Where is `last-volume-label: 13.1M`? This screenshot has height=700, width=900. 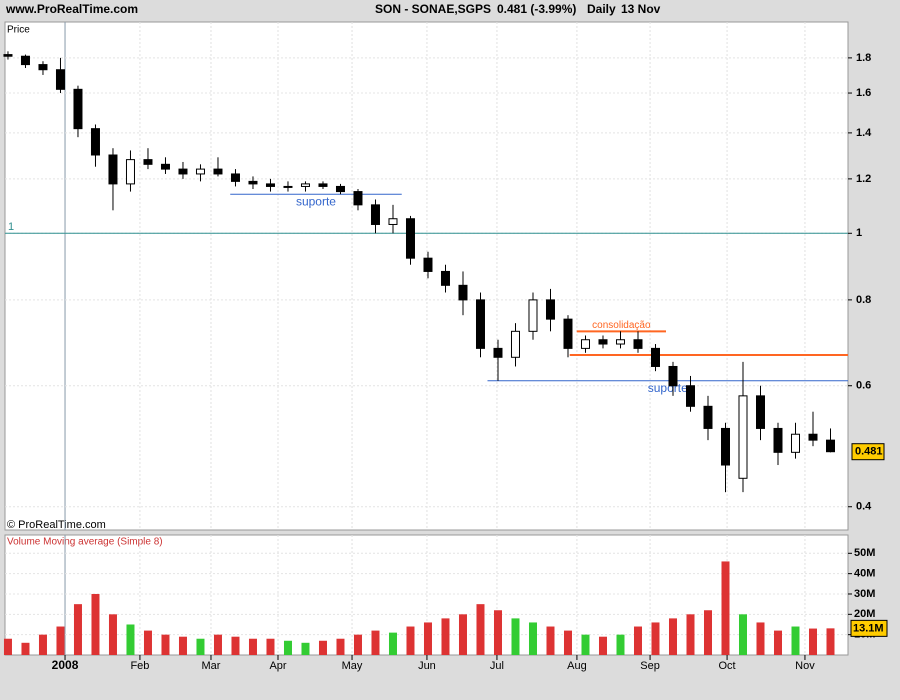 last-volume-label: 13.1M is located at coordinates (868, 628).